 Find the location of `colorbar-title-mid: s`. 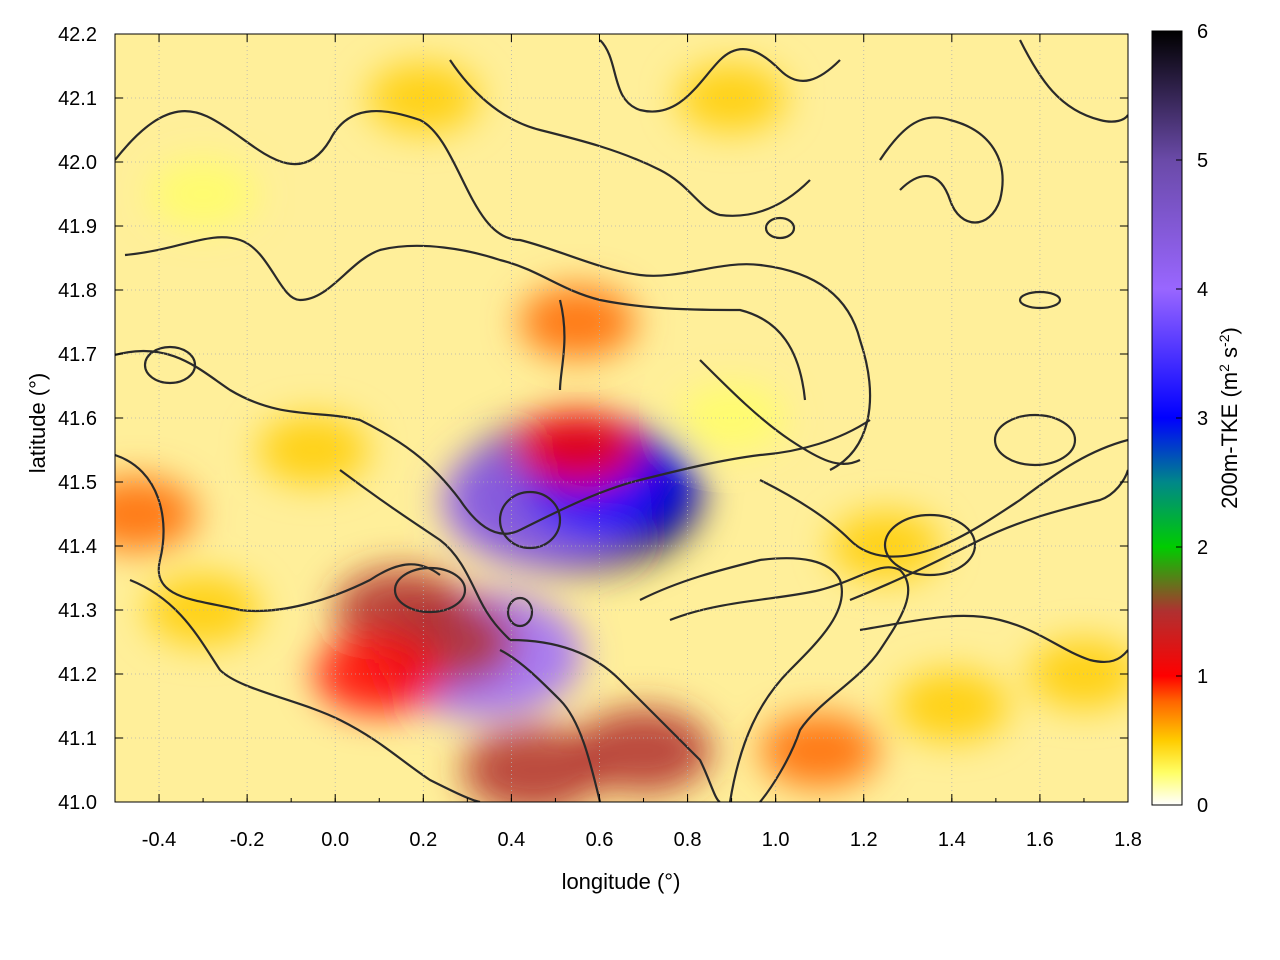

colorbar-title-mid: s is located at coordinates (1229, 355).